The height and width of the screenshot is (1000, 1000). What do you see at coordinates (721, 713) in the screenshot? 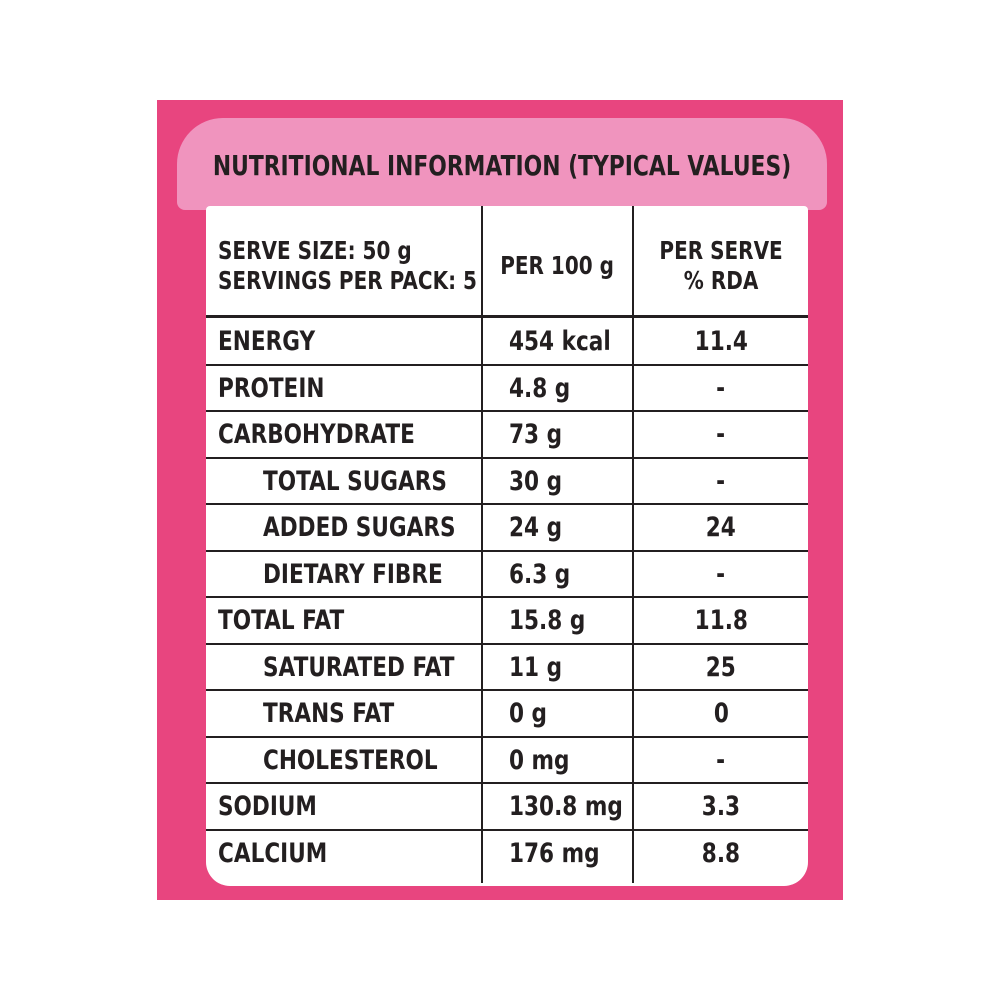
I see `rda-value: 0` at bounding box center [721, 713].